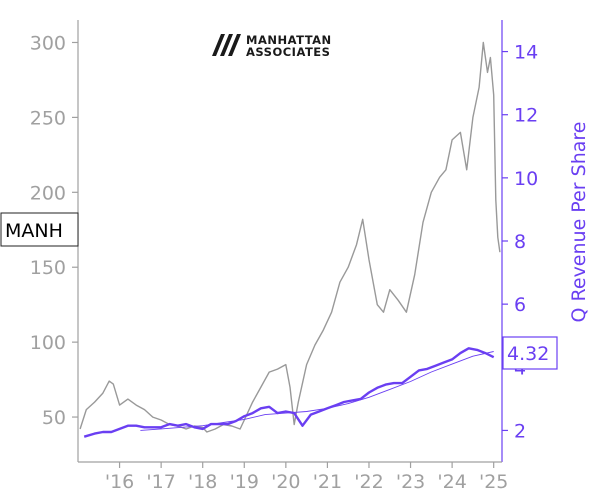 This screenshot has width=600, height=500. Describe the element at coordinates (368, 482) in the screenshot. I see `x-tick-label: '22` at that location.